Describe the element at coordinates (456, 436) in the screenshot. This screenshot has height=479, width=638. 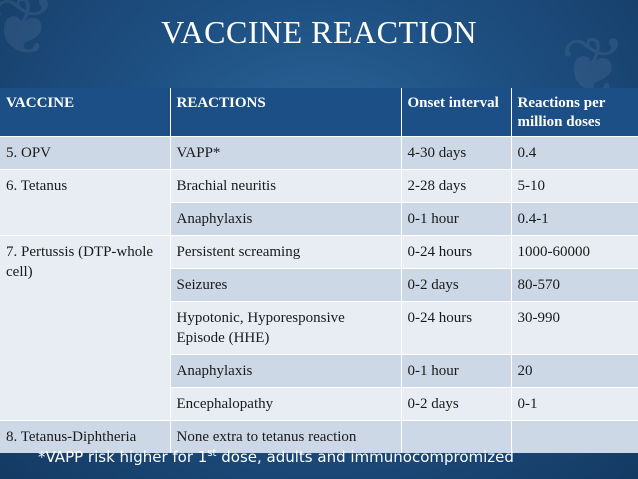
I see `onset-cell` at that location.